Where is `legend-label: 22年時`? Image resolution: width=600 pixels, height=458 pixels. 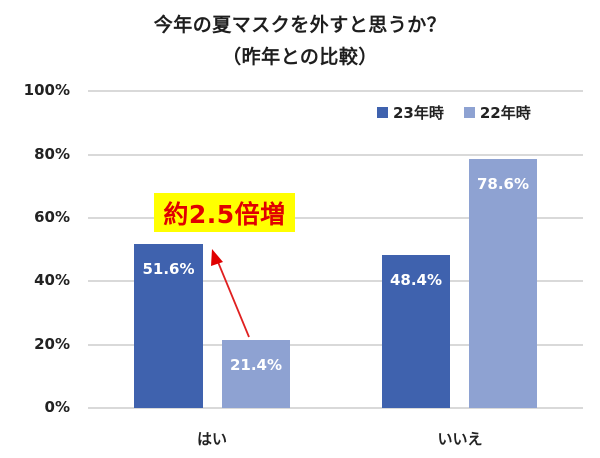
legend-label: 22年時 is located at coordinates (505, 113).